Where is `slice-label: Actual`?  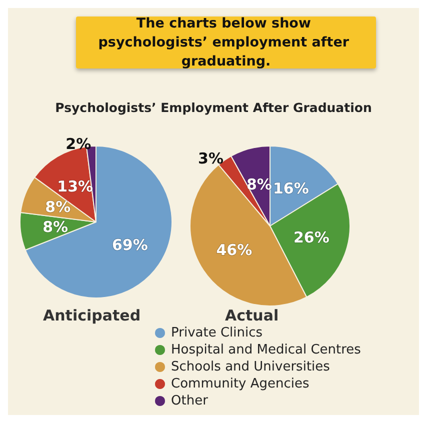 slice-label: Actual is located at coordinates (252, 315).